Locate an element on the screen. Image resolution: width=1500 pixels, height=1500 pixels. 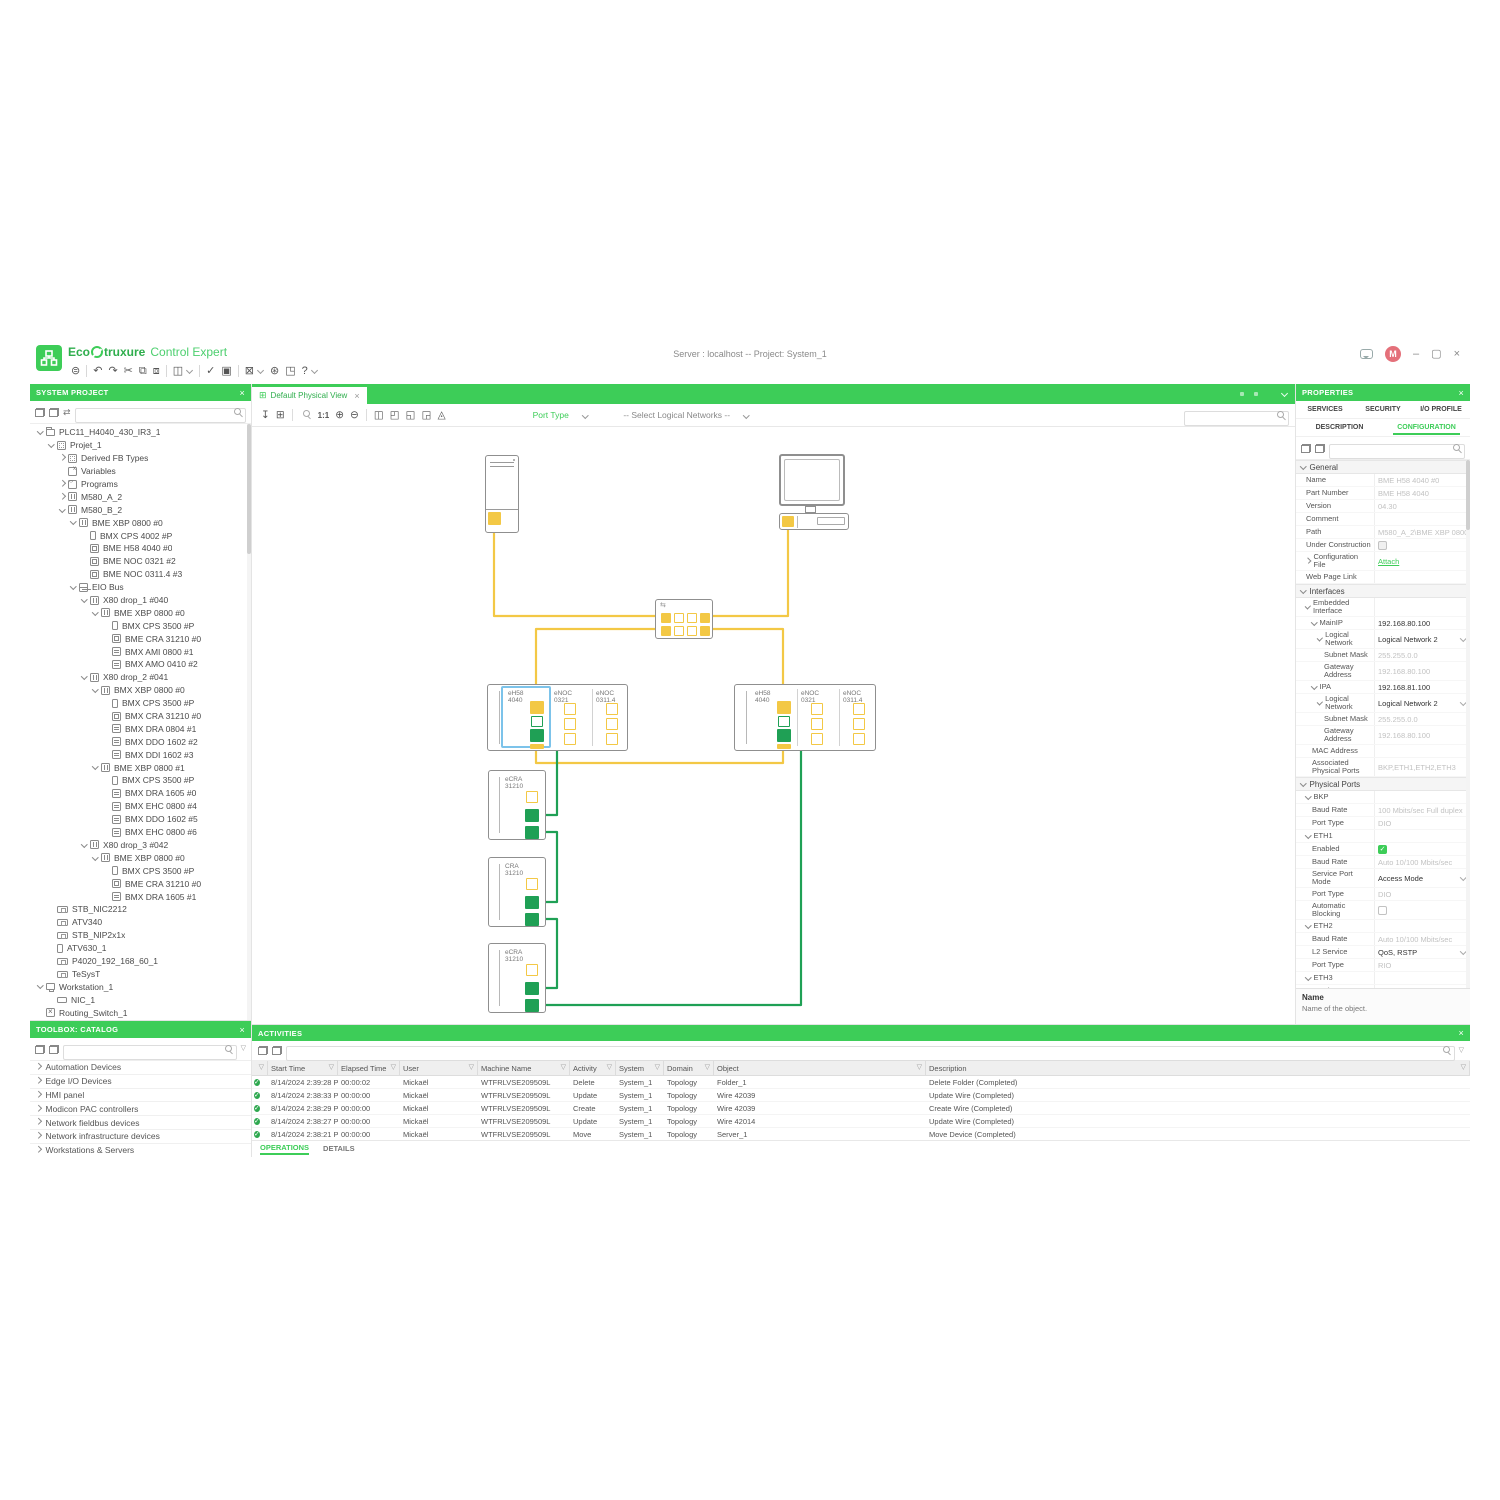
switch-device: ⇆ is located at coordinates (684, 619).